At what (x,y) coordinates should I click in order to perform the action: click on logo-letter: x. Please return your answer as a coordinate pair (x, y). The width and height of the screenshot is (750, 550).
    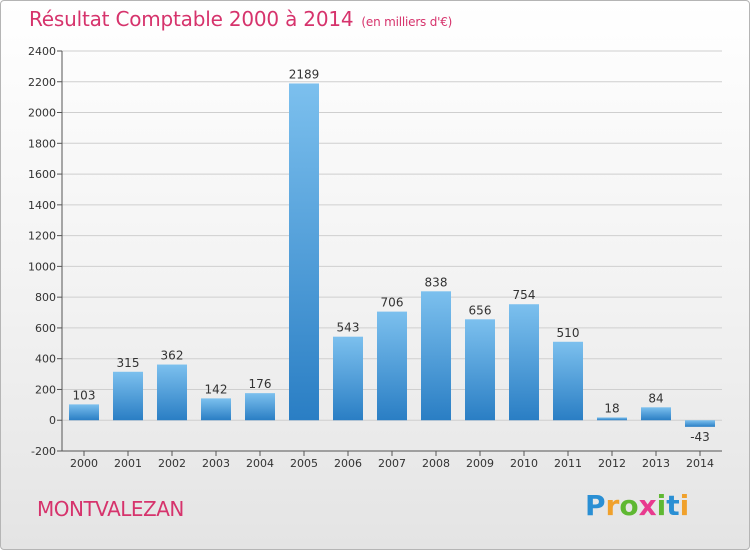
    Looking at the image, I should click on (647, 505).